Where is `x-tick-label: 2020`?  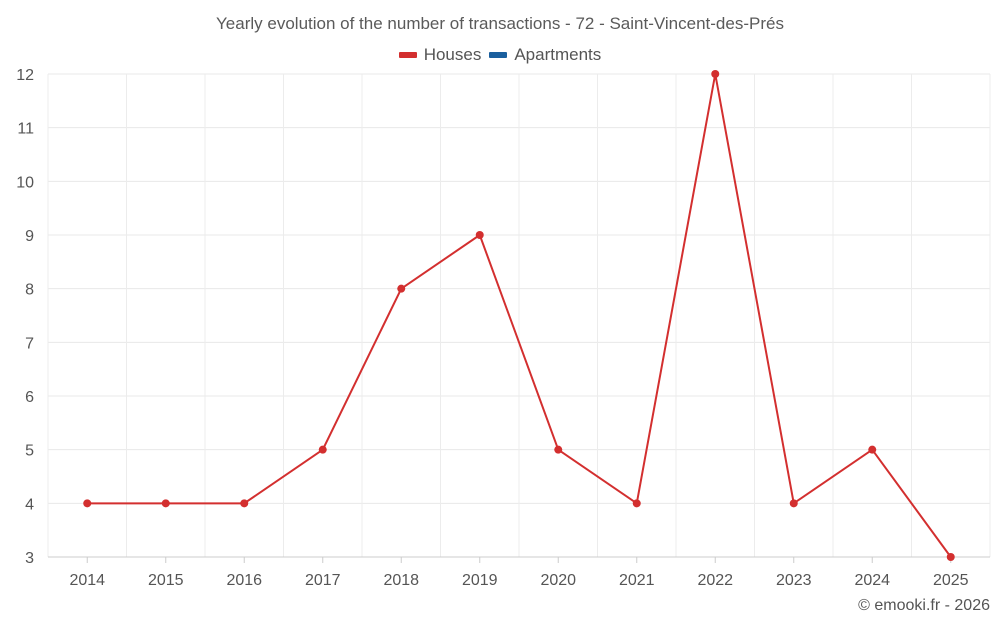
x-tick-label: 2020 is located at coordinates (558, 580).